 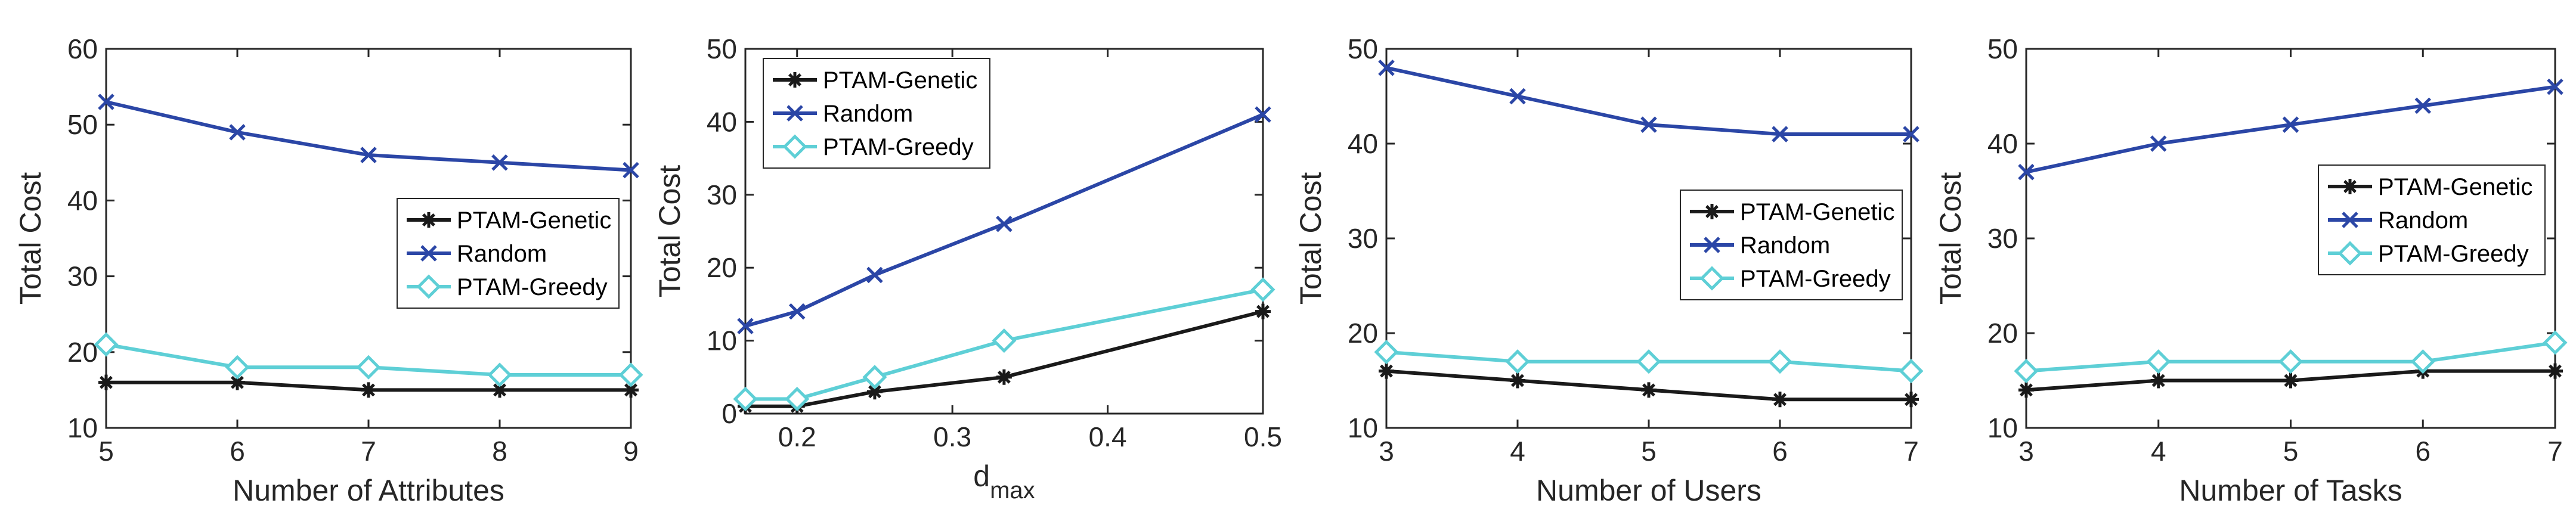 What do you see at coordinates (500, 451) in the screenshot?
I see `x-tick-label: 8` at bounding box center [500, 451].